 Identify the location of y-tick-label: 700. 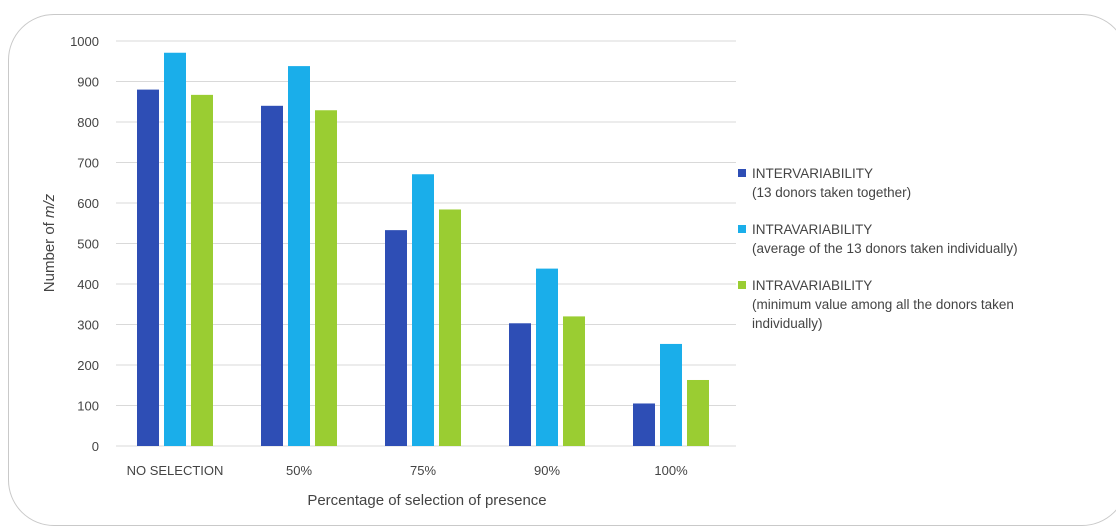
(88, 163).